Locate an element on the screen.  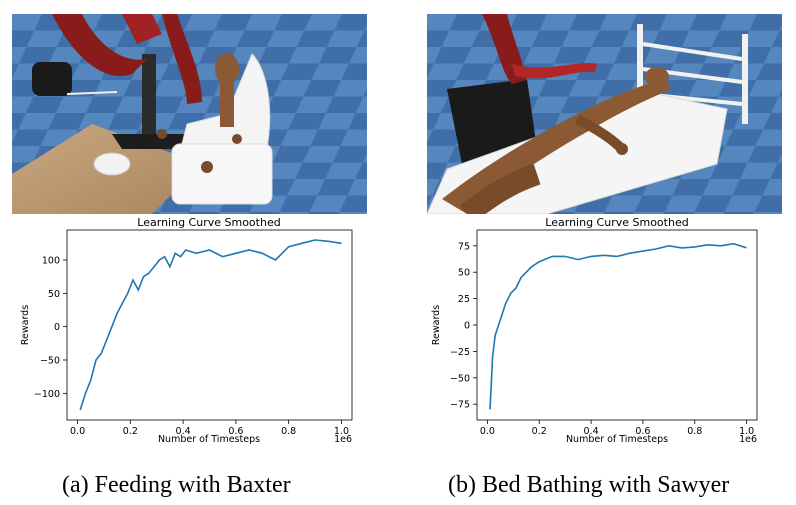
caption-a: (a) Feeding with Baxter is located at coordinates (176, 485).